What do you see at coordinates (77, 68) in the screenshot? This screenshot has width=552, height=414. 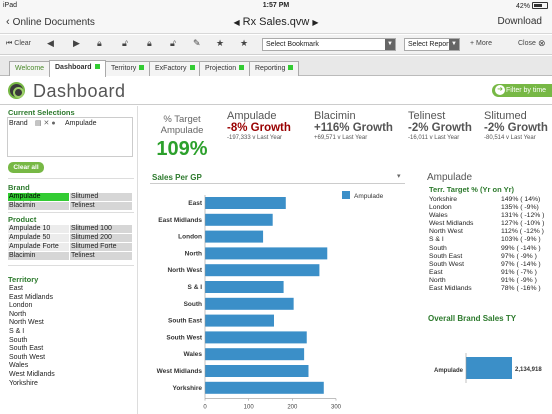 I see `tab-dashboard: Dashboard` at bounding box center [77, 68].